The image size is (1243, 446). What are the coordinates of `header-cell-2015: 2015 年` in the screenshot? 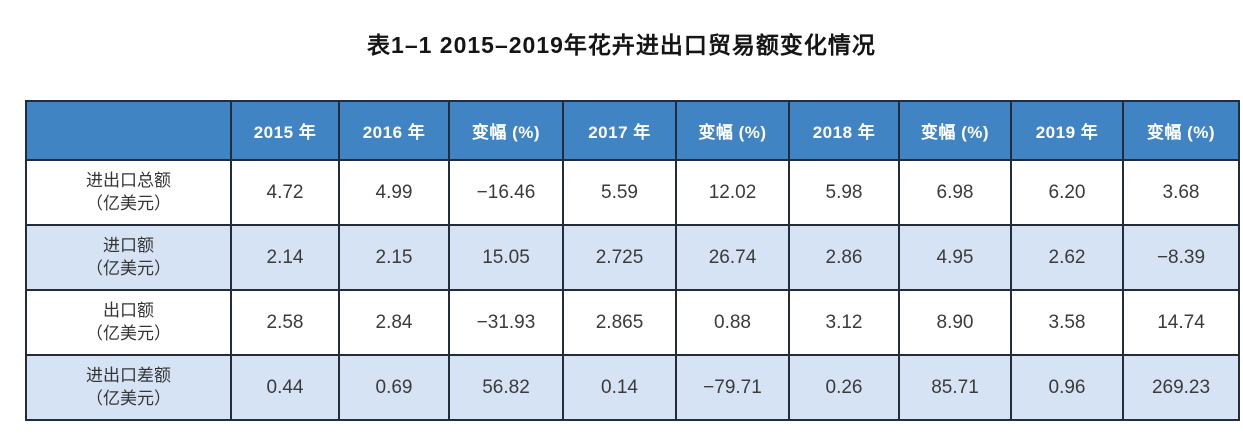 It's located at (285, 130).